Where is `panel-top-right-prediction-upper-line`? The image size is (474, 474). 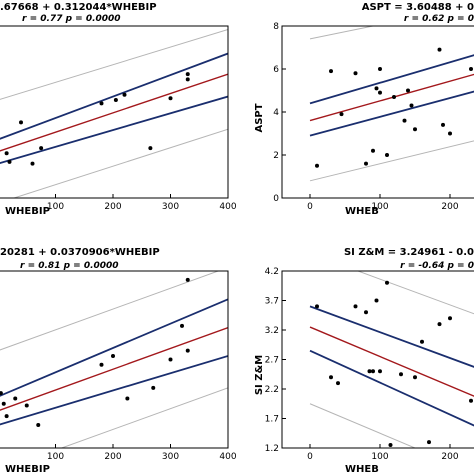 panel-top-right-prediction-upper-line is located at coordinates (342, 33).